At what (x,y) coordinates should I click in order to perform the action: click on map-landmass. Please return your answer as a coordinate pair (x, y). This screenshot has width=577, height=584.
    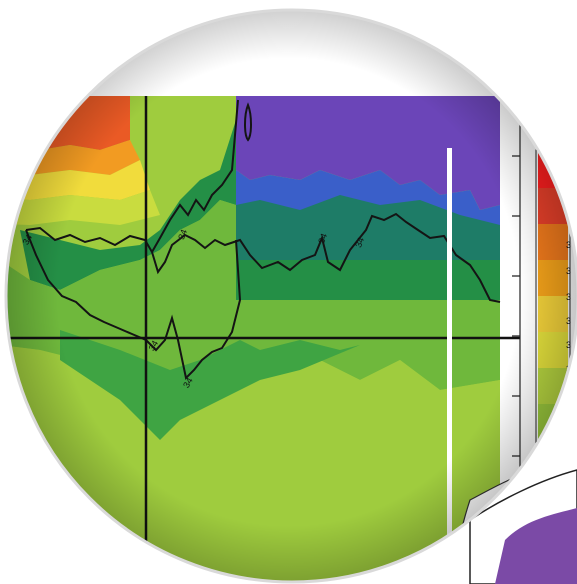
    Looking at the image, I should click on (536, 546).